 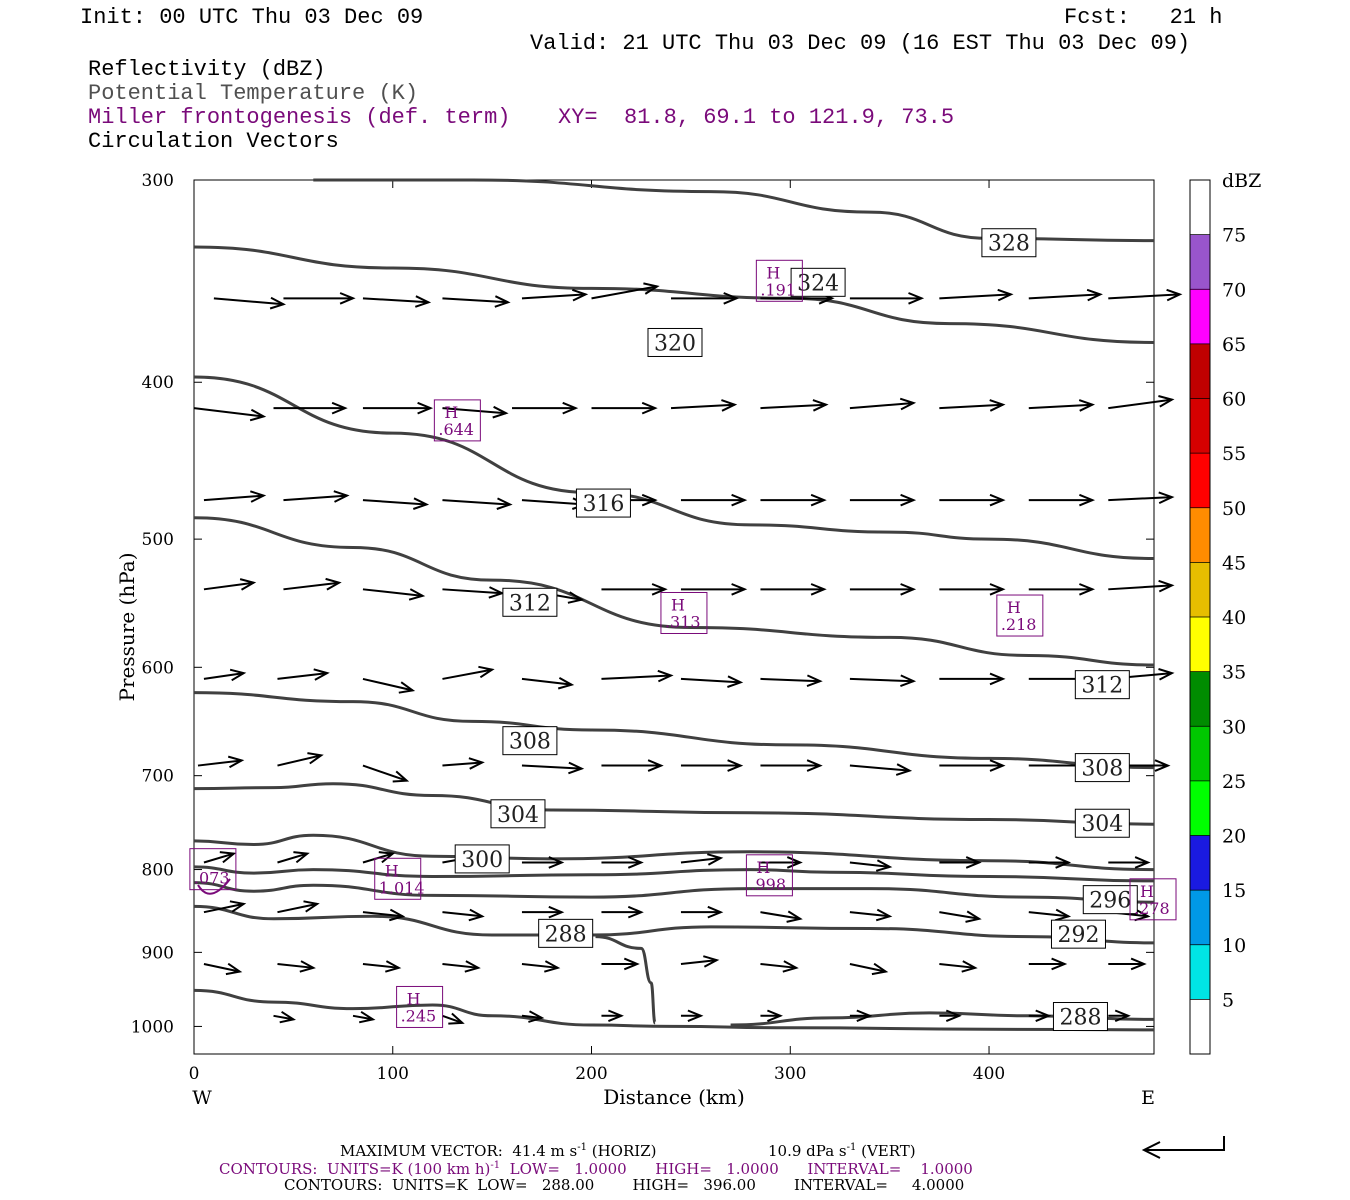 I want to click on colorbar-label: 10, so click(x=1234, y=946).